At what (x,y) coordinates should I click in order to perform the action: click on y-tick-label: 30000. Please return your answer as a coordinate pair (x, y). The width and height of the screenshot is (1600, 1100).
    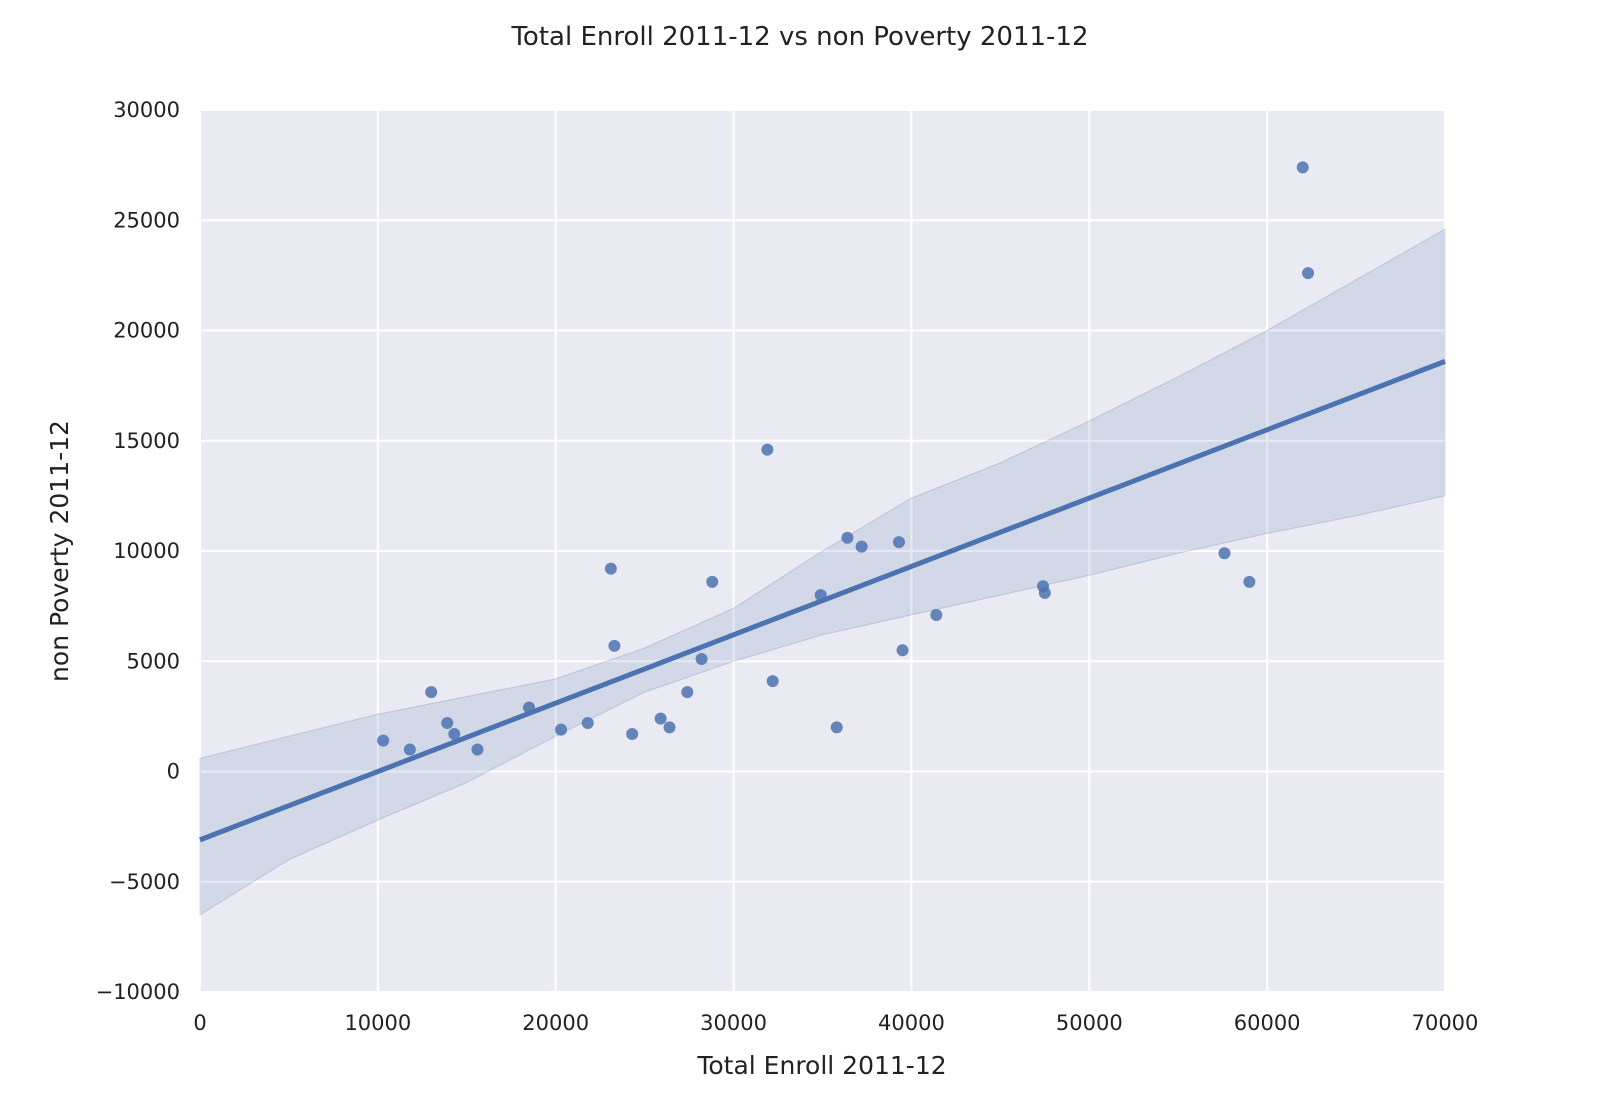
    Looking at the image, I should click on (146, 110).